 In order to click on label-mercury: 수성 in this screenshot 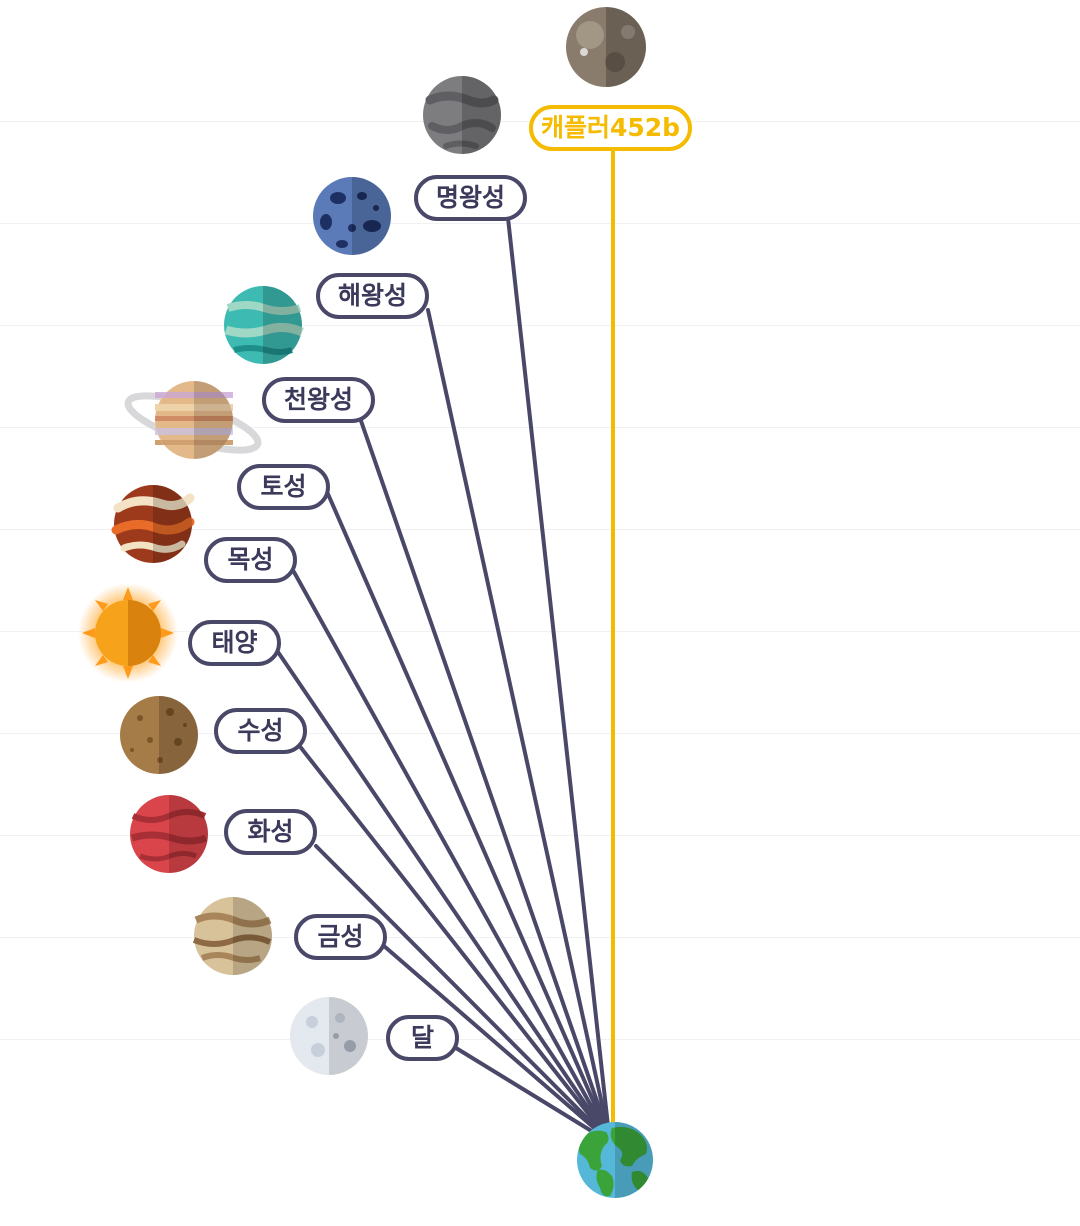, I will do `click(260, 731)`.